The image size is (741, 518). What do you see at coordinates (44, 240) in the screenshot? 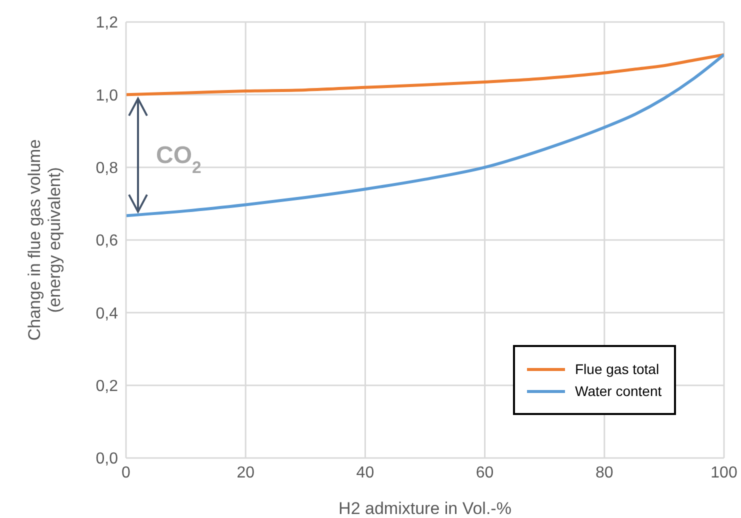
I see `y-axis-title: Change in flue gas volume (energy equivalent)` at bounding box center [44, 240].